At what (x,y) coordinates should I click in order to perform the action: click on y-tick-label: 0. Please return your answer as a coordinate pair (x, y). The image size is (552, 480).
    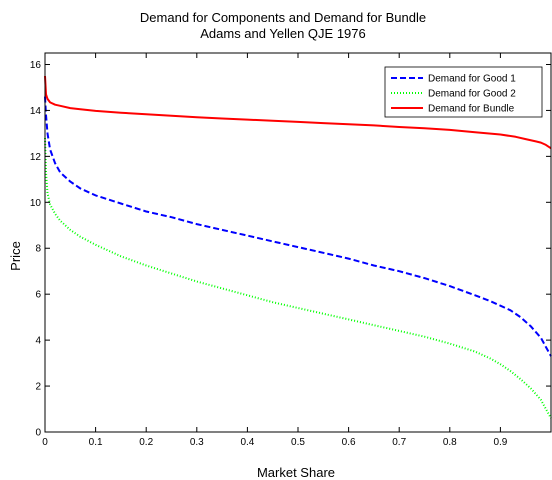
    Looking at the image, I should click on (38, 433).